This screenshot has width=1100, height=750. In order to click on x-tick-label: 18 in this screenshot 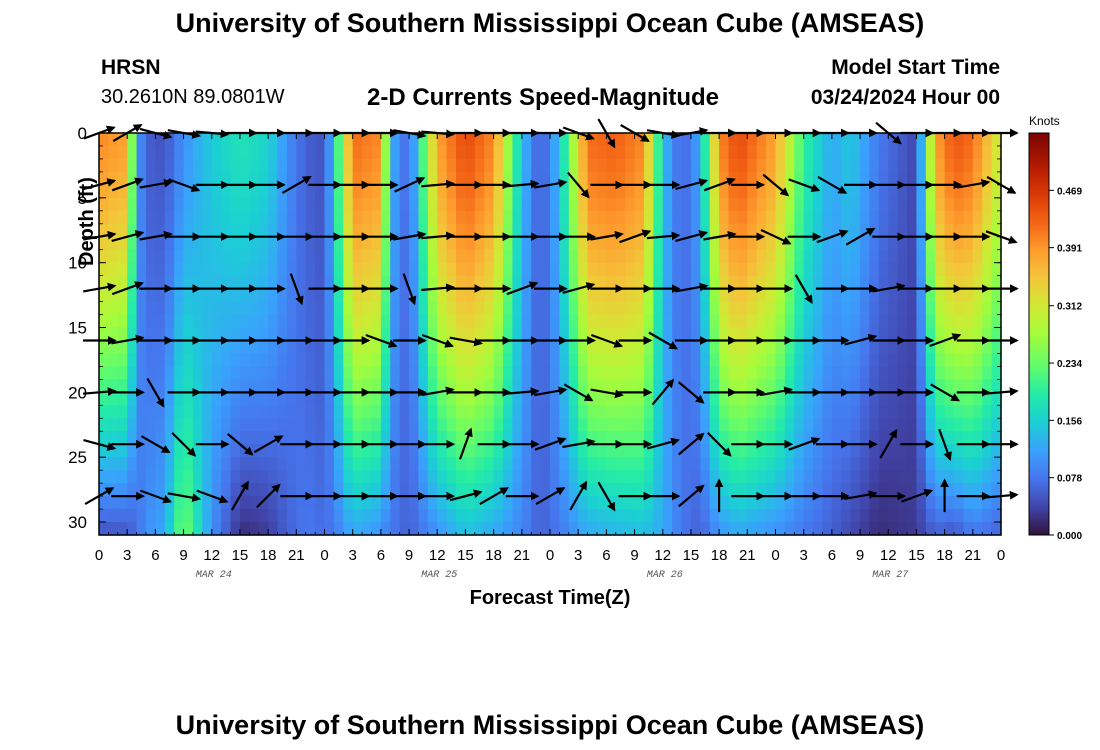, I will do `click(493, 555)`.